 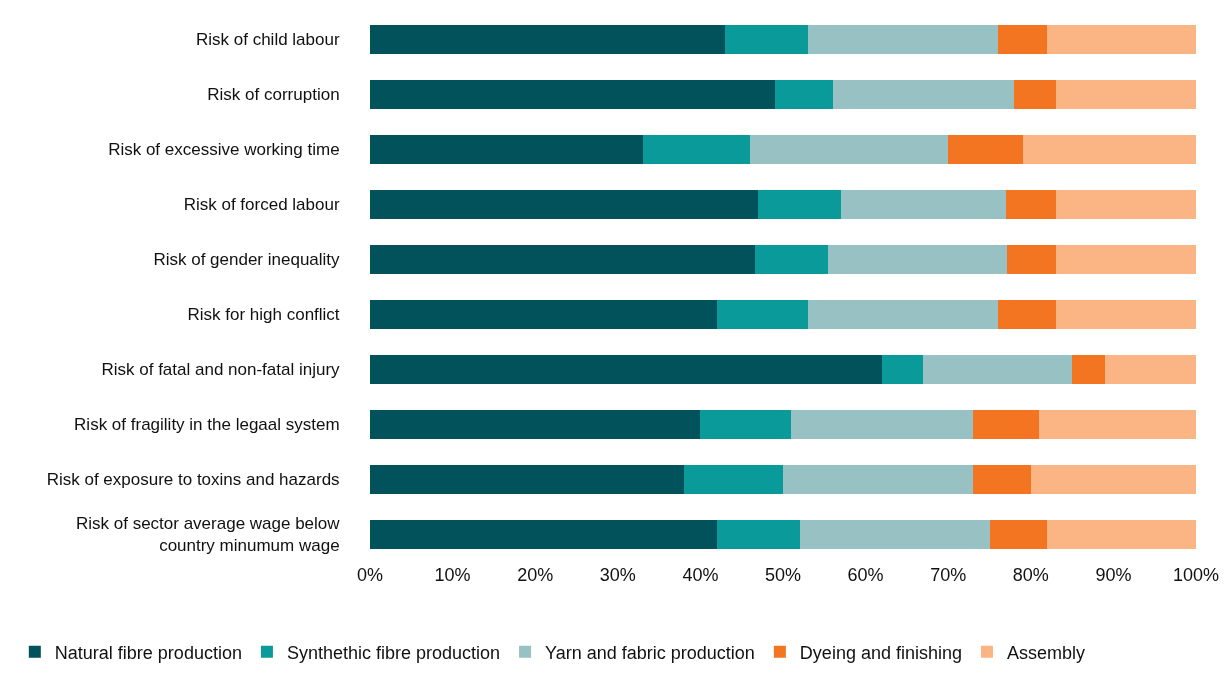 What do you see at coordinates (370, 575) in the screenshot?
I see `x-tick-label: 0%` at bounding box center [370, 575].